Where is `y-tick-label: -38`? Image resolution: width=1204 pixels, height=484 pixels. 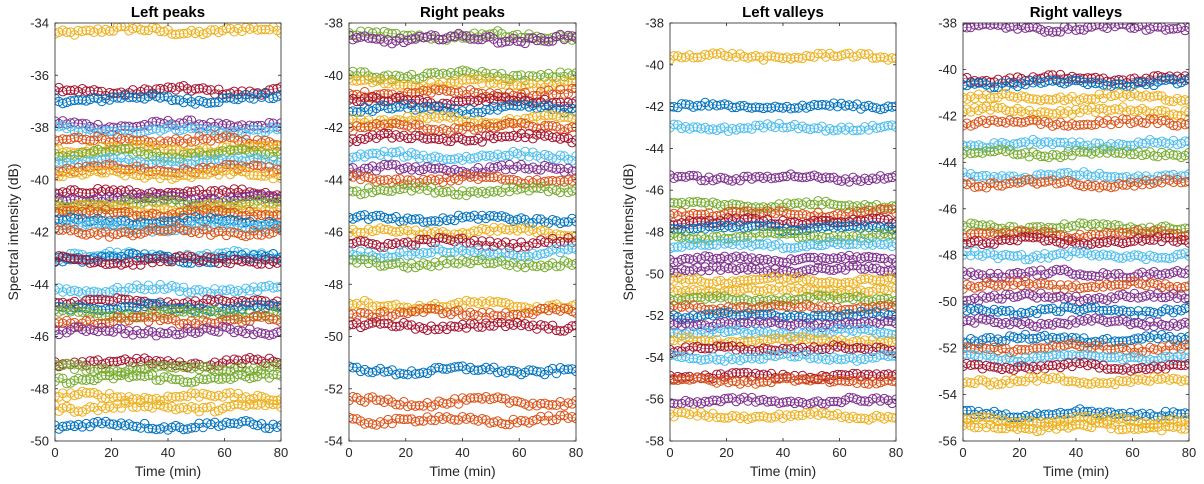
y-tick-label: -38 is located at coordinates (333, 23).